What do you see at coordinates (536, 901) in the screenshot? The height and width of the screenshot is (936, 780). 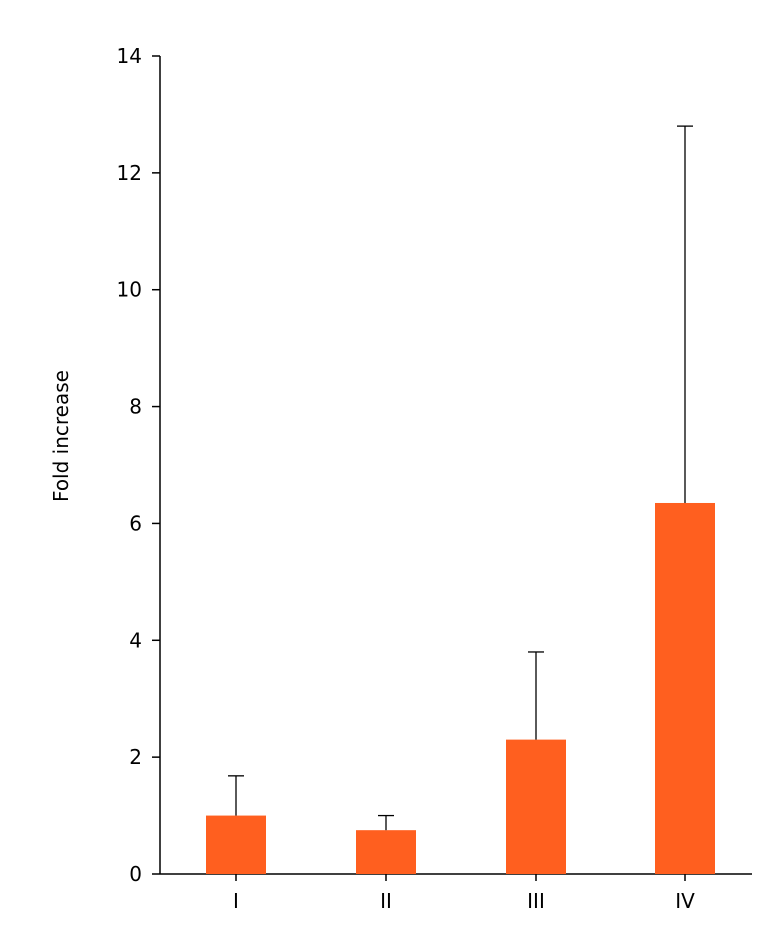 I see `x-tick-label-III: III` at bounding box center [536, 901].